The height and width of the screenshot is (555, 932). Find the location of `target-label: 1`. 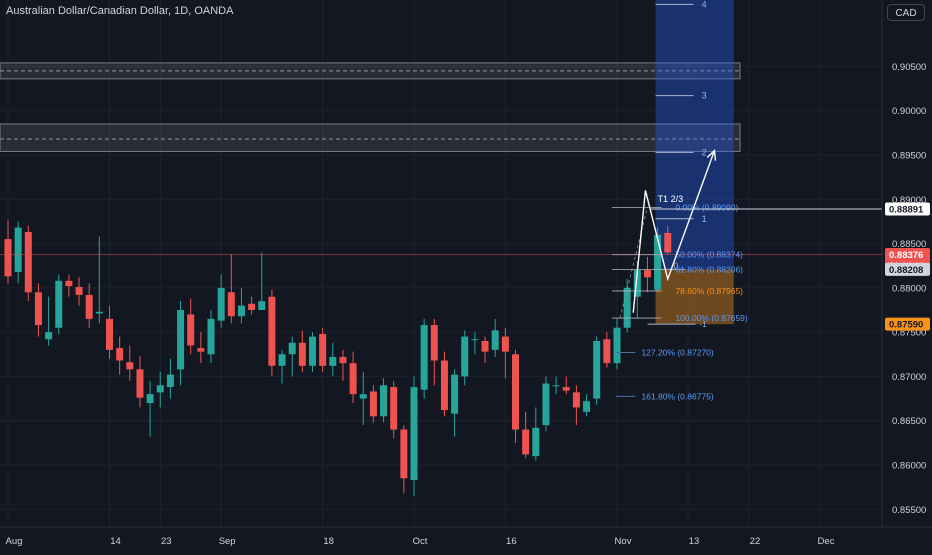

target-label: 1 is located at coordinates (704, 219).